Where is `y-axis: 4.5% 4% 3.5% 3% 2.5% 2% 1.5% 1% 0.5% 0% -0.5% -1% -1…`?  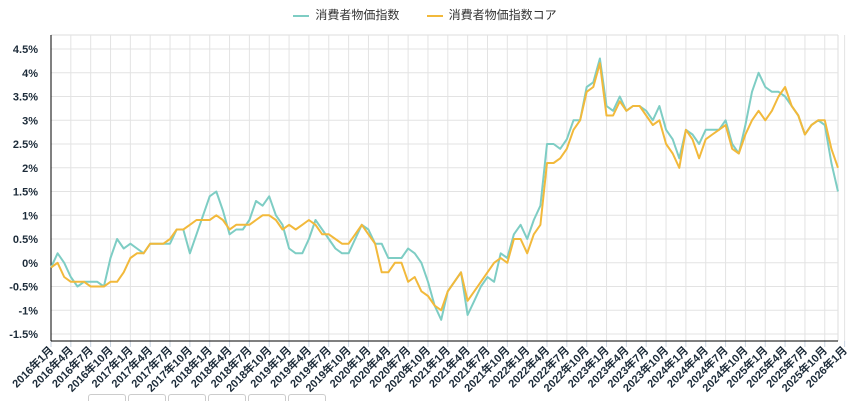 y-axis: 4.5% 4% 3.5% 3% 2.5% 2% 1.5% 1% 0.5% 0% -0.5% -1% -1… is located at coordinates (30, 188).